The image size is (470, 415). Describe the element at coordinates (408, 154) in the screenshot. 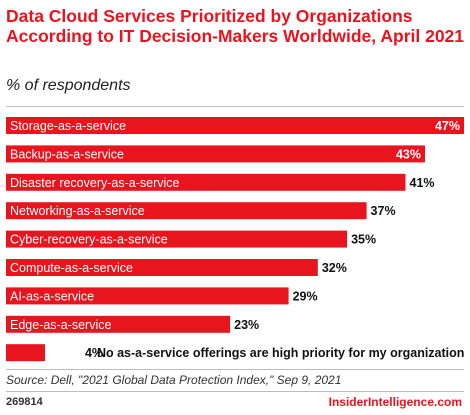

I see `value-label: 43%` at that location.